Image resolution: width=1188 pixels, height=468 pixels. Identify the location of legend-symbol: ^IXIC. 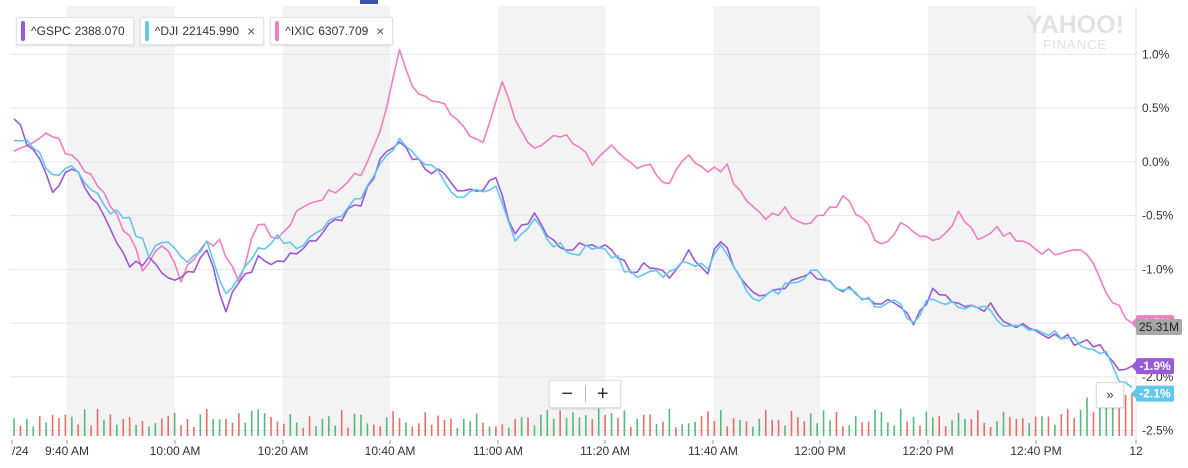
(300, 31).